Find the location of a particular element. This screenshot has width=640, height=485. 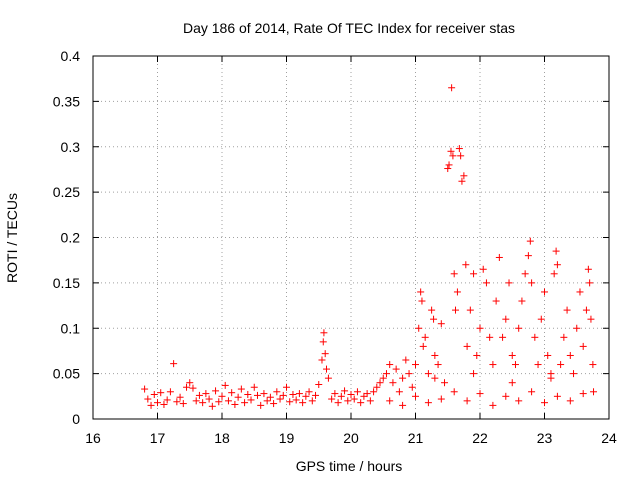

y-tick-label: 0 is located at coordinates (76, 419).